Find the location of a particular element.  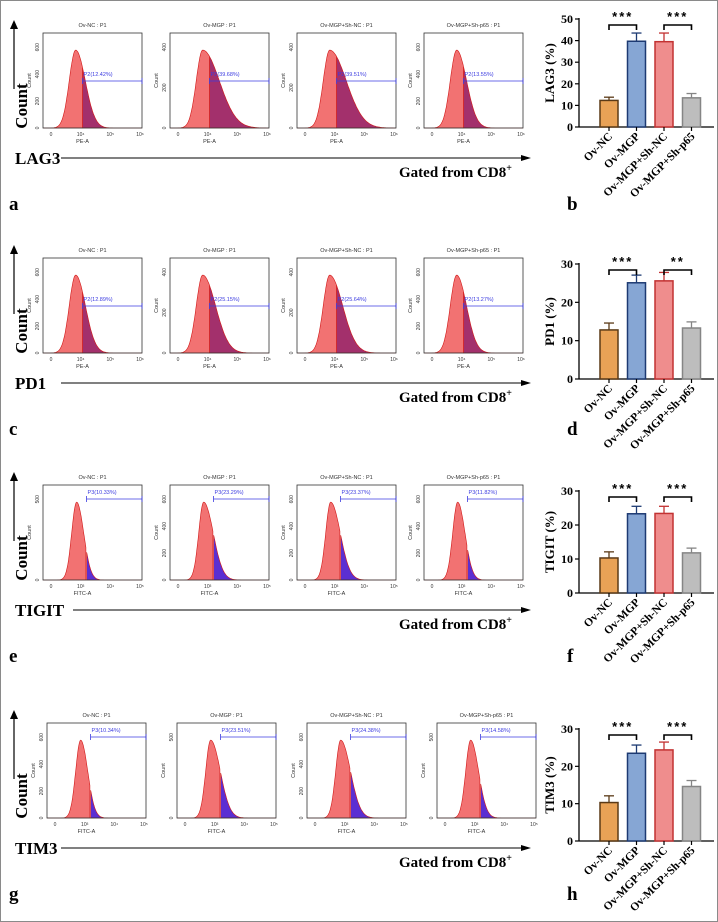

significance-label: *** is located at coordinates (622, 261).